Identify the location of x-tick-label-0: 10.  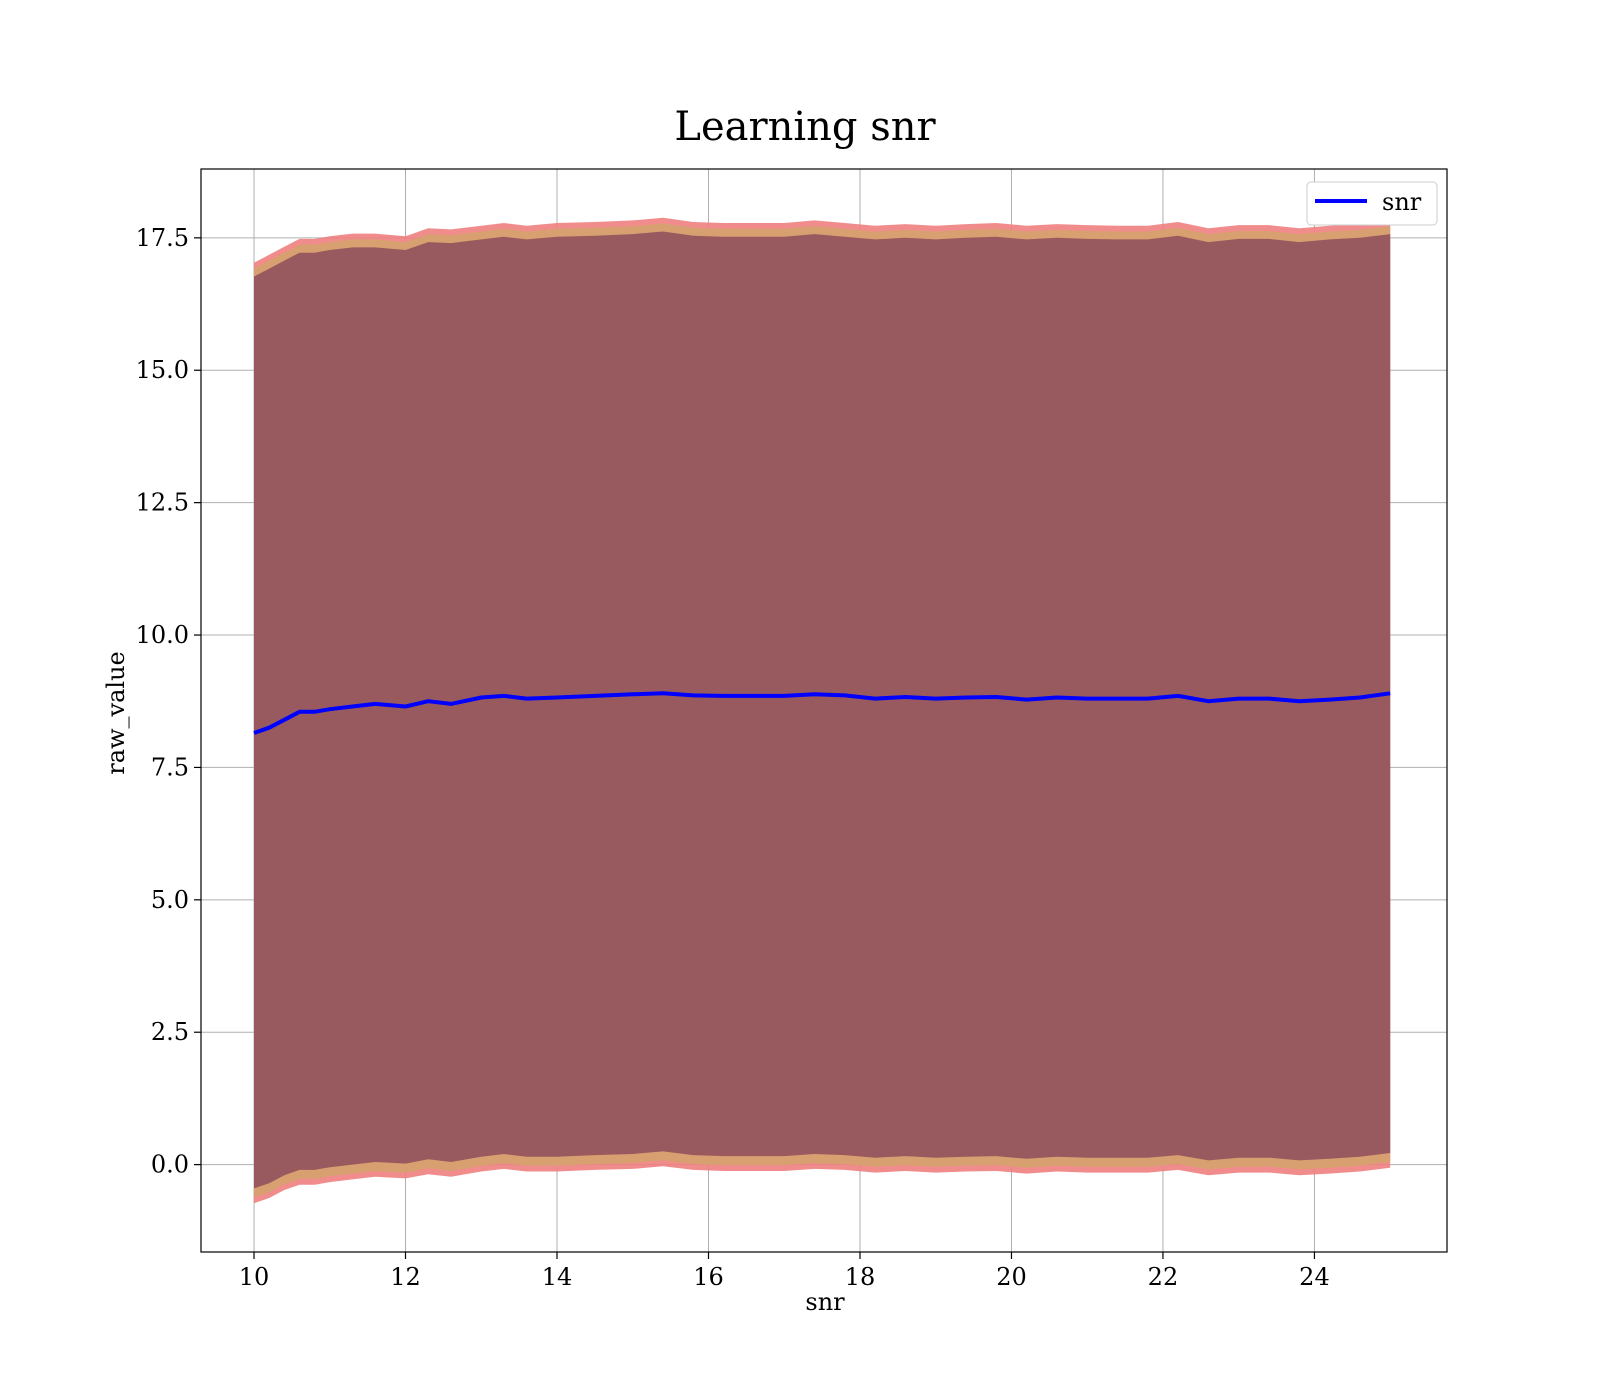
(254, 1277).